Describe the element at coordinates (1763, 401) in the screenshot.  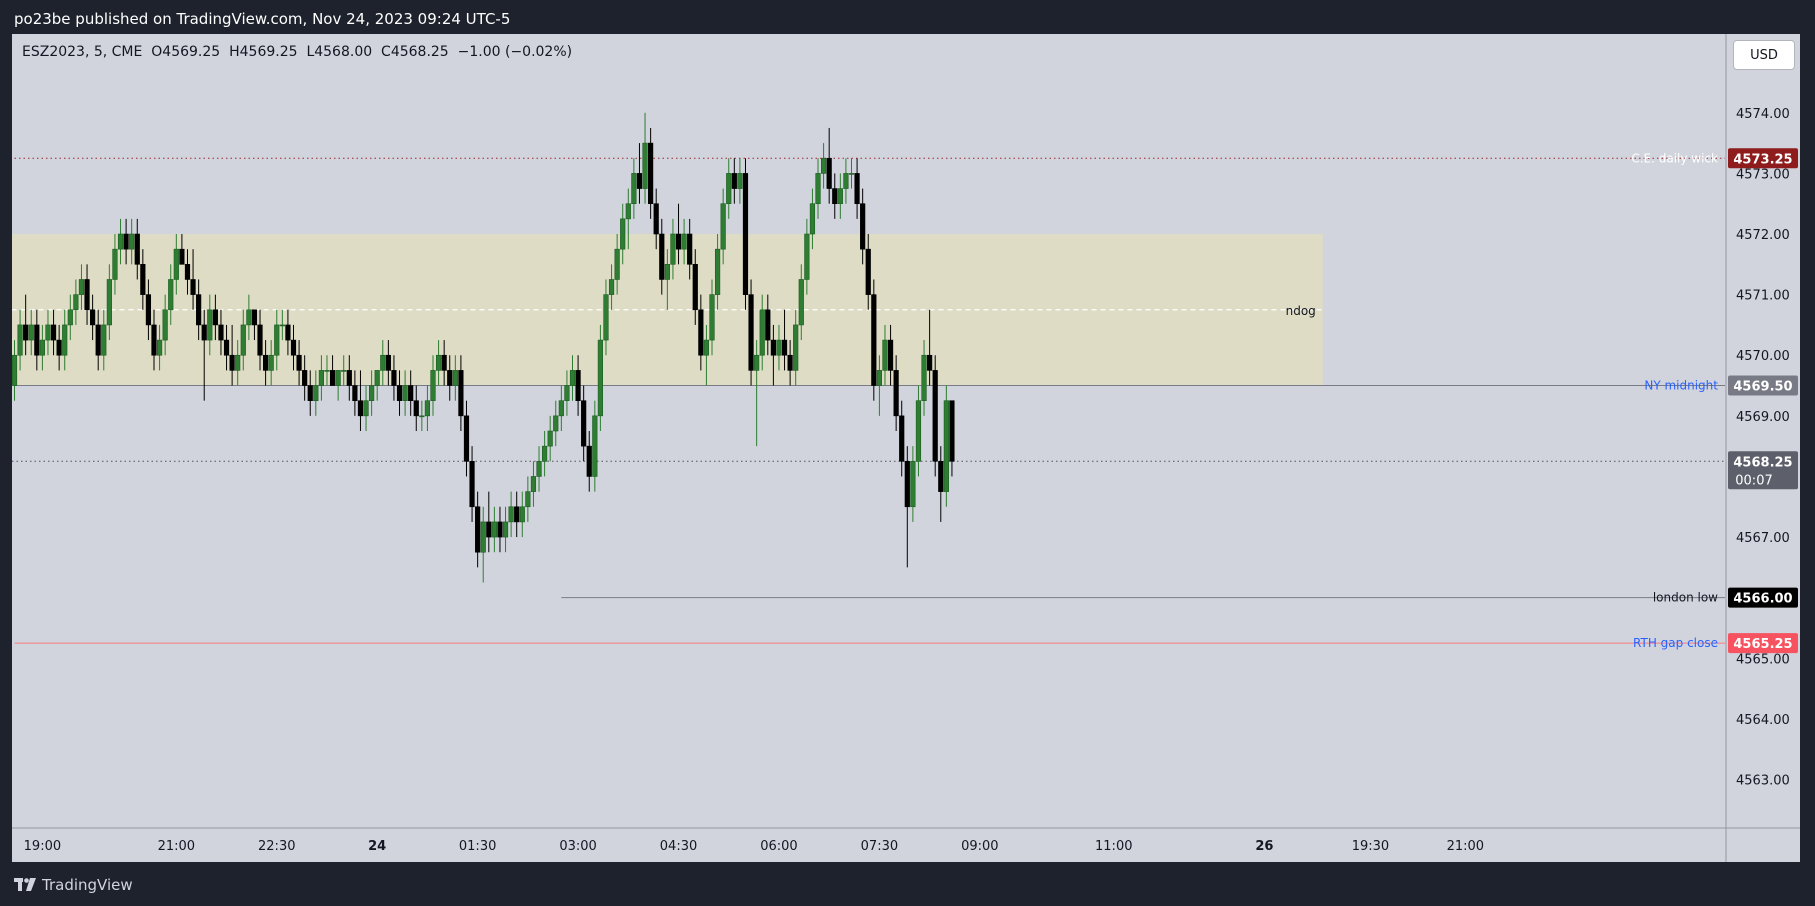
I see `price-tag-layer: 4573.25 4569.50 4566.00 4565.25 4568.25 00:07` at that location.